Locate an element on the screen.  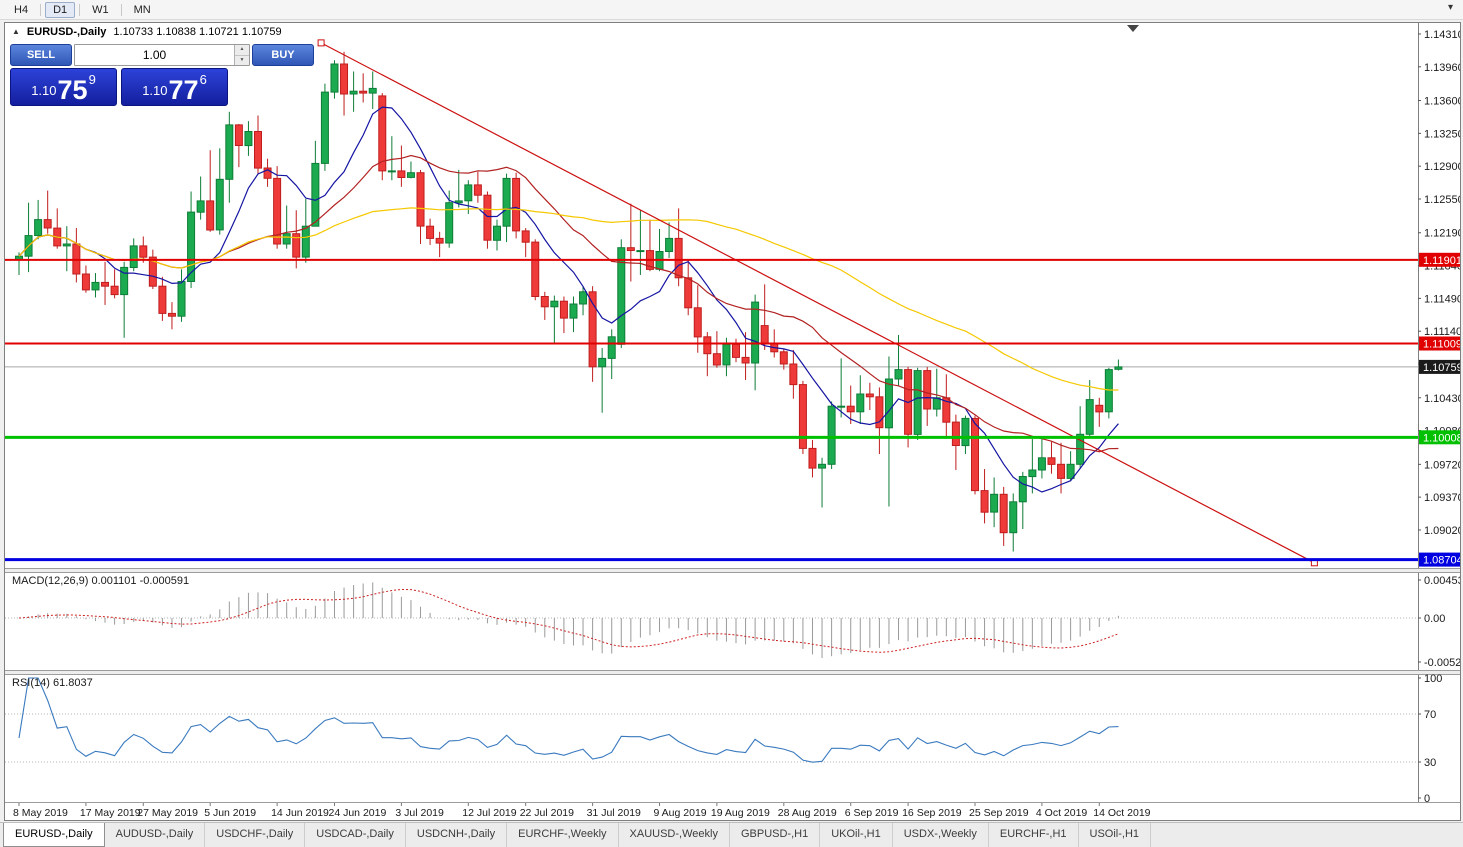
price-axis-label: 1.12550 is located at coordinates (1442, 200).